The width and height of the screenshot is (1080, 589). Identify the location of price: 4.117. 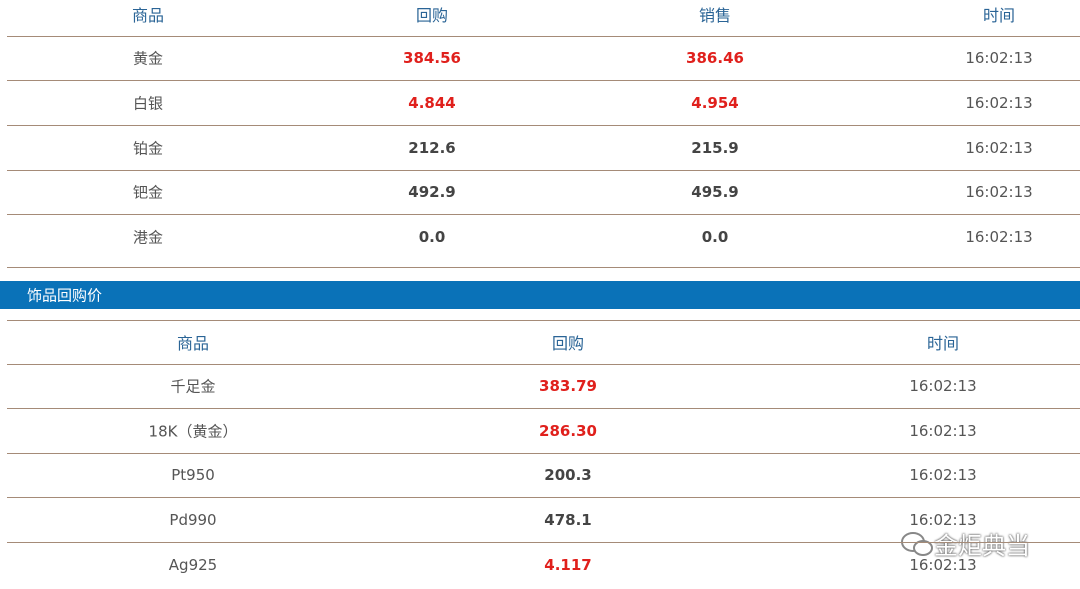
(568, 564).